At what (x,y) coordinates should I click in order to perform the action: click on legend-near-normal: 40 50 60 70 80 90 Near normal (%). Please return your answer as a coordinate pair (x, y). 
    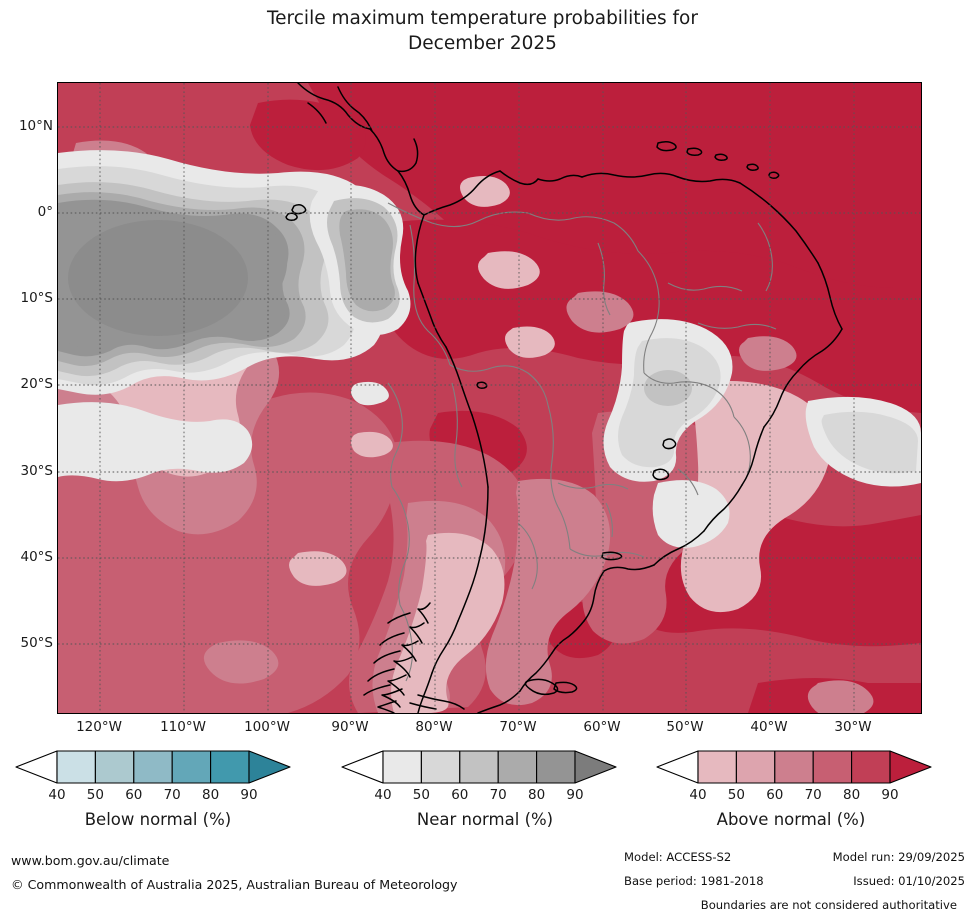
    Looking at the image, I should click on (483, 788).